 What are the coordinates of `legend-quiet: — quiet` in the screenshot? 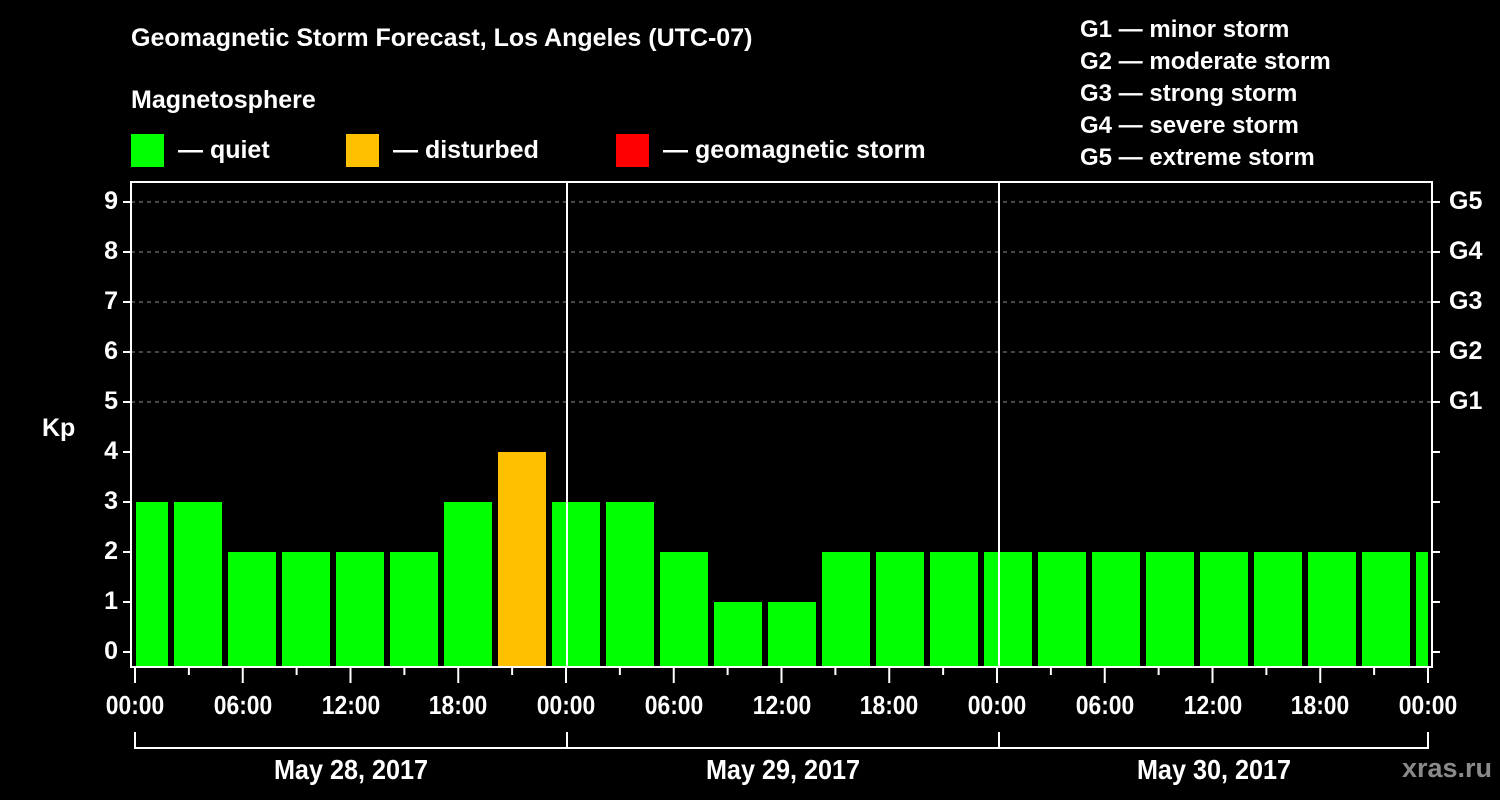 It's located at (200, 150).